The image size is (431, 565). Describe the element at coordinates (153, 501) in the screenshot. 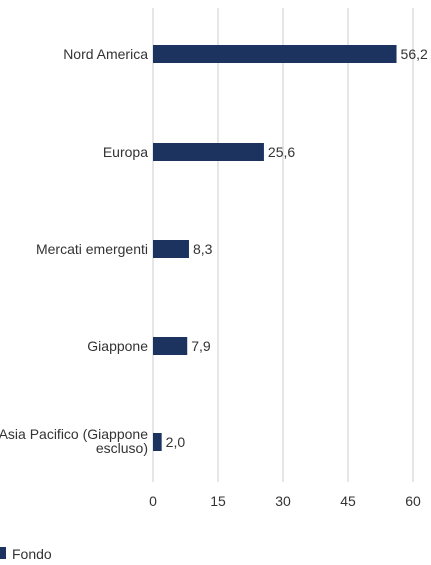

I see `x-tick-label: 0` at that location.